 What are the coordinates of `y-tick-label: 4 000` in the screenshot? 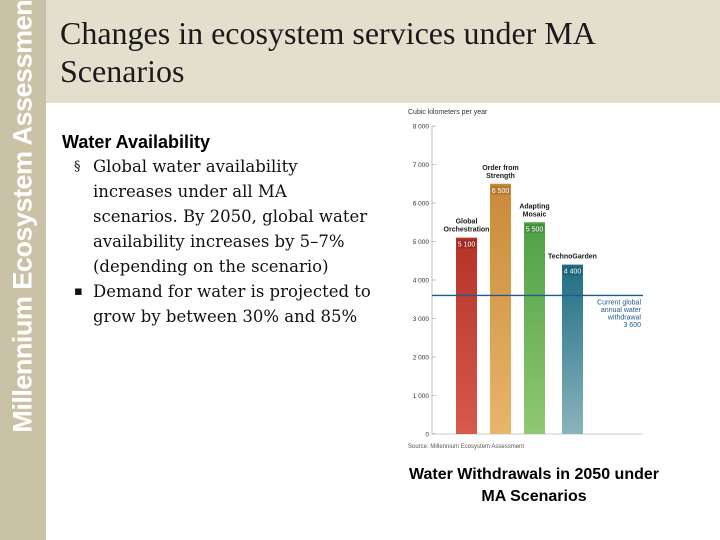 It's located at (421, 281).